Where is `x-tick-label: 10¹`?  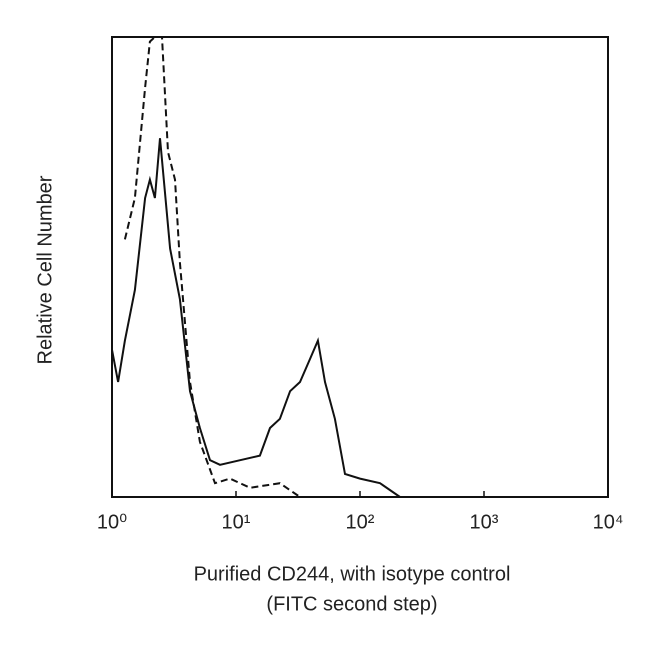 x-tick-label: 10¹ is located at coordinates (236, 522).